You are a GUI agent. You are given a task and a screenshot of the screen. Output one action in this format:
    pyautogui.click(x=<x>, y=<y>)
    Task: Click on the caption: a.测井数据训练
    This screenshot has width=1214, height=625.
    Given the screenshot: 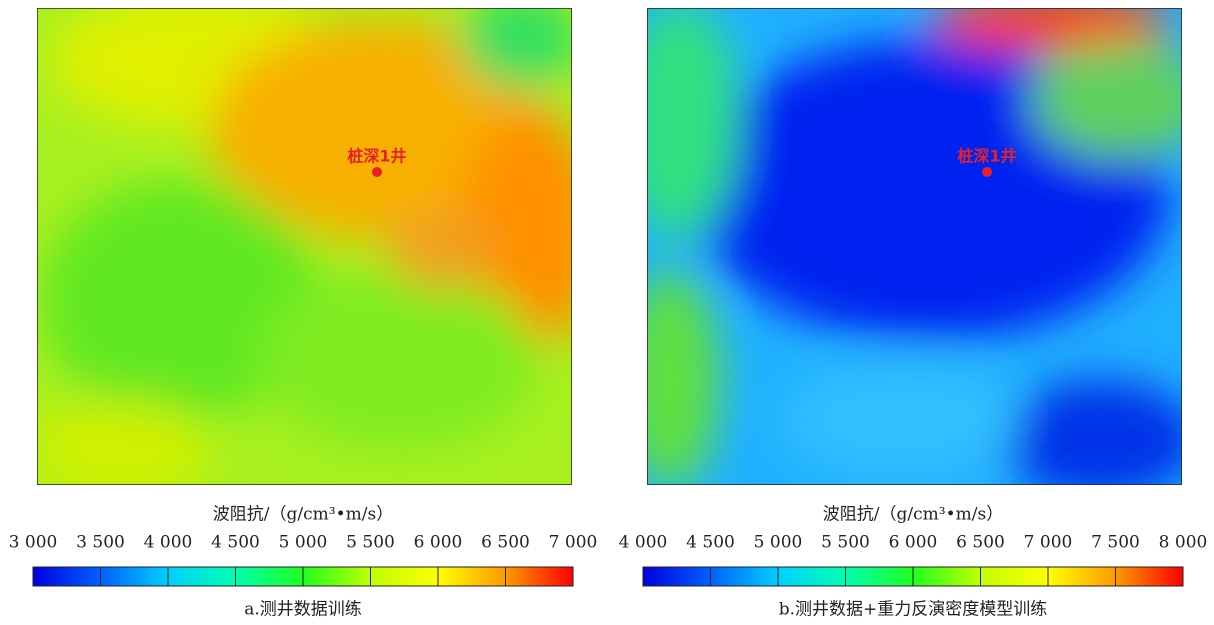 What is the action you would take?
    pyautogui.click(x=303, y=610)
    